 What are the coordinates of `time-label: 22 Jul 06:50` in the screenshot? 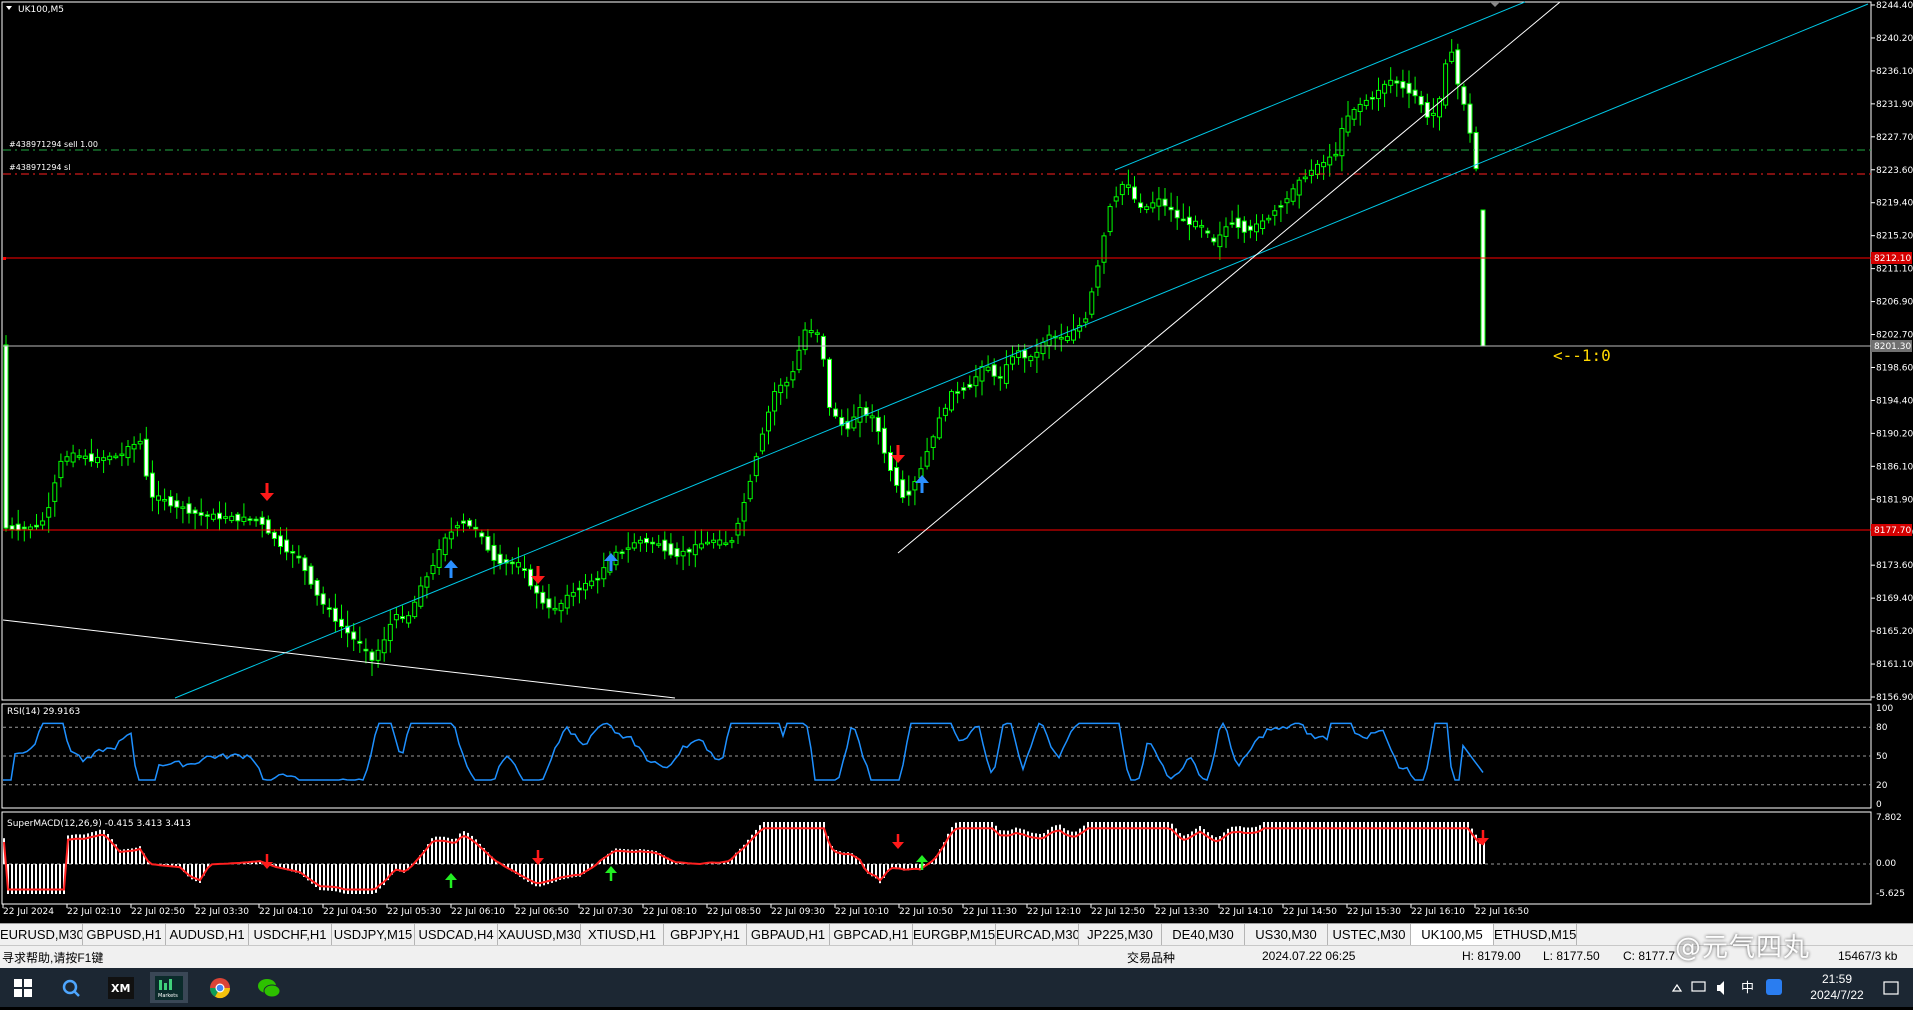 It's located at (542, 912).